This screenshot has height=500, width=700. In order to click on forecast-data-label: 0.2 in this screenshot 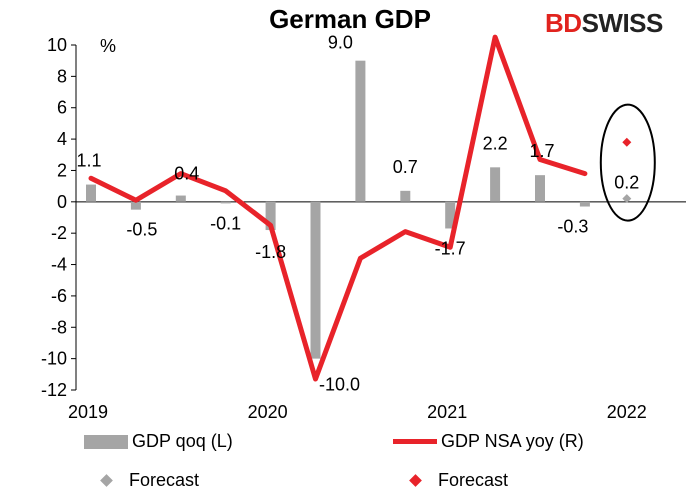, I will do `click(626, 183)`.